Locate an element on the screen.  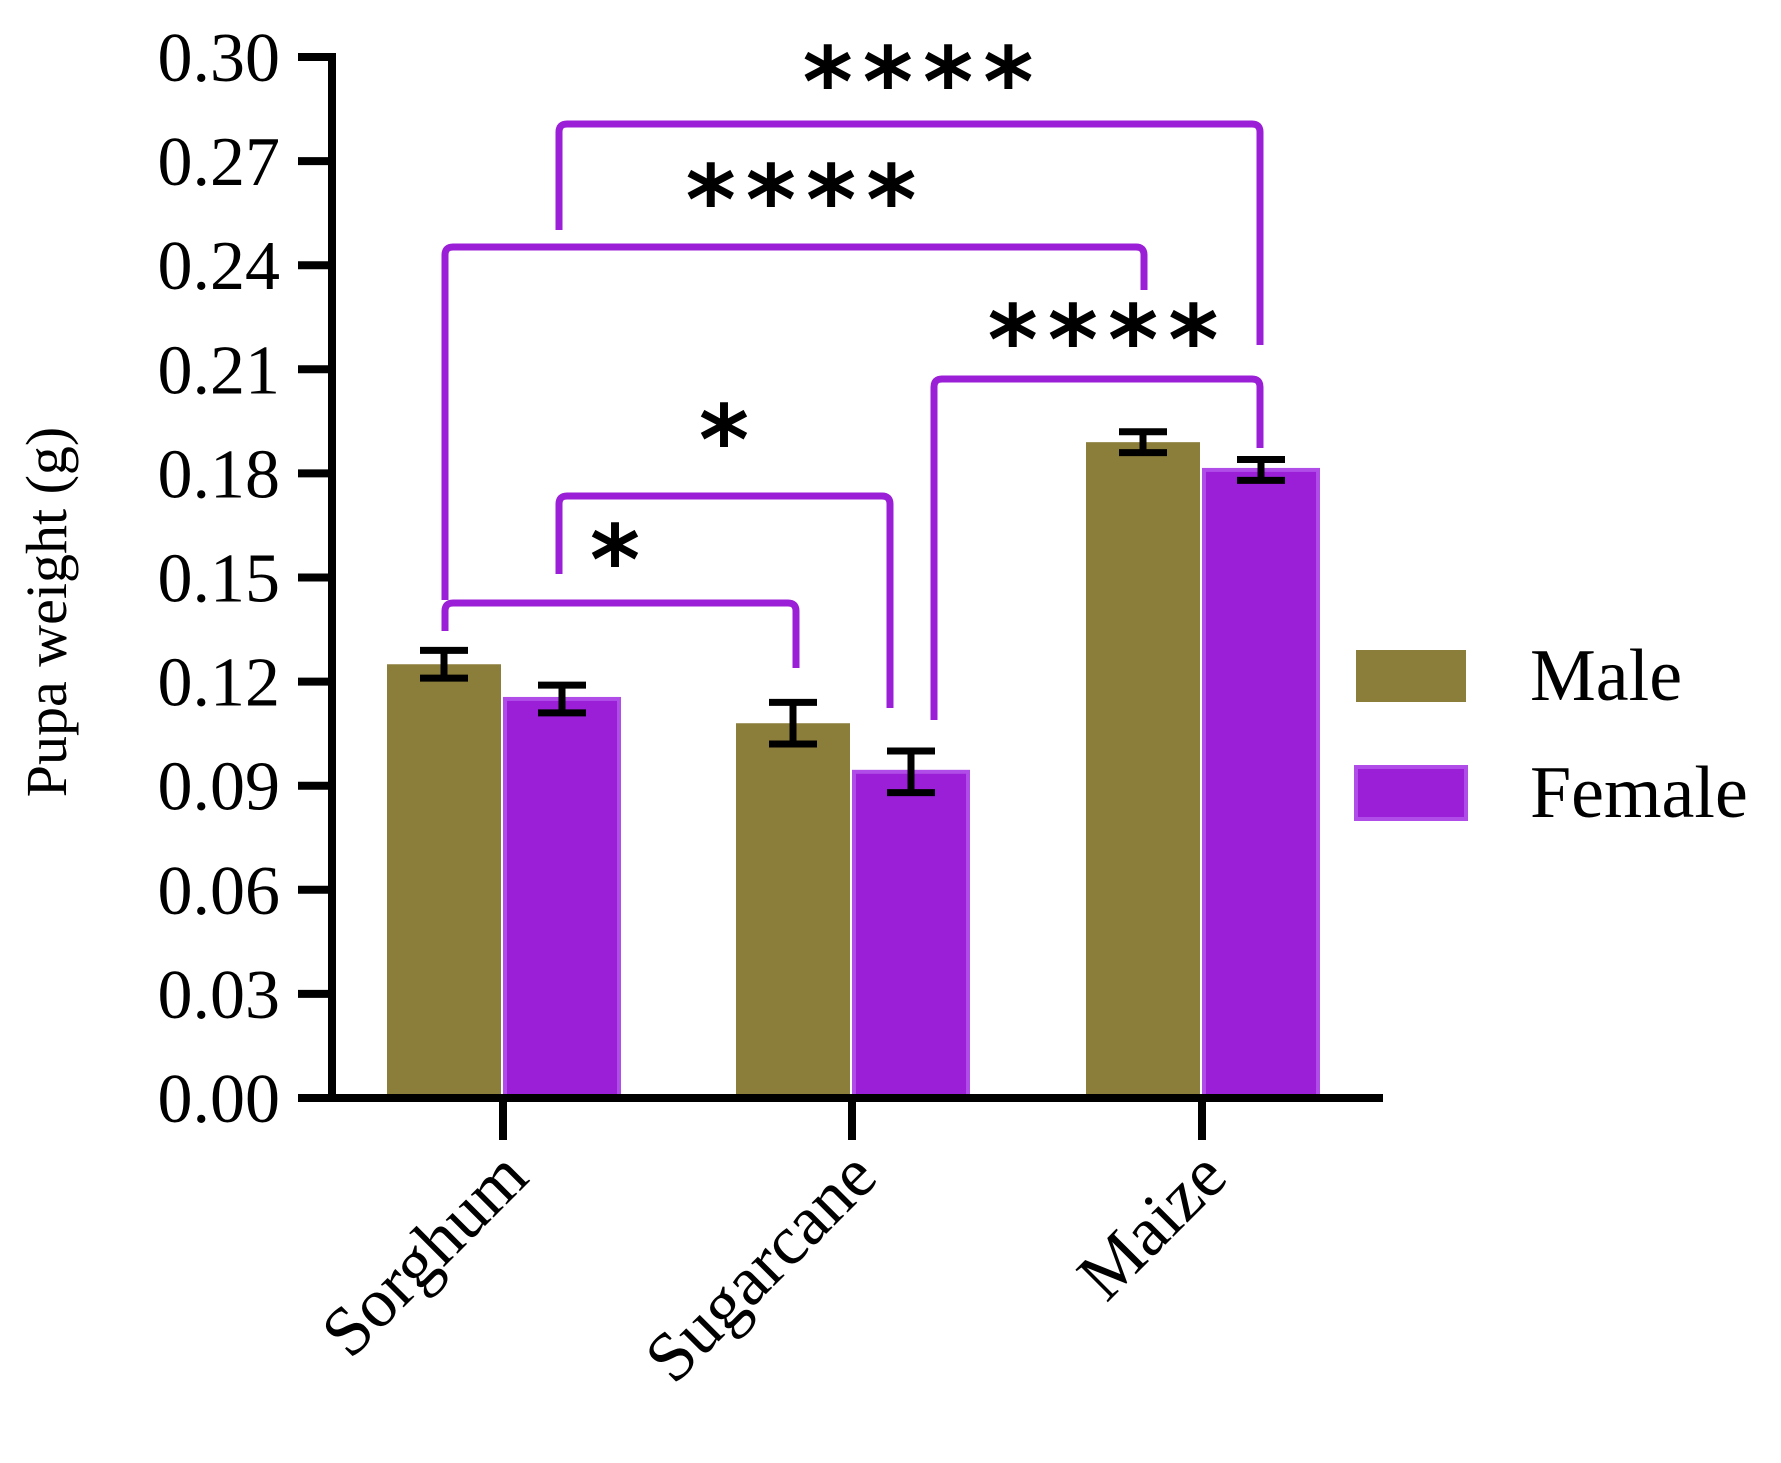
legend-entry-male: Male is located at coordinates (1519, 676).